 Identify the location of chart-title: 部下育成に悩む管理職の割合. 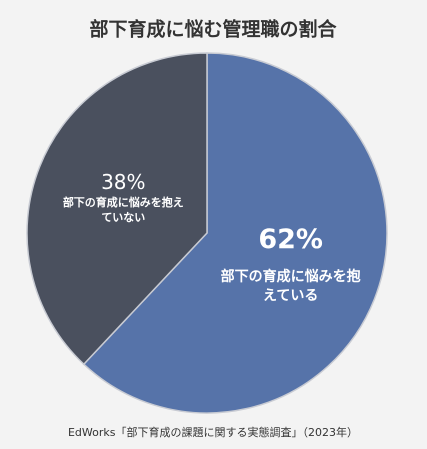
(213, 29).